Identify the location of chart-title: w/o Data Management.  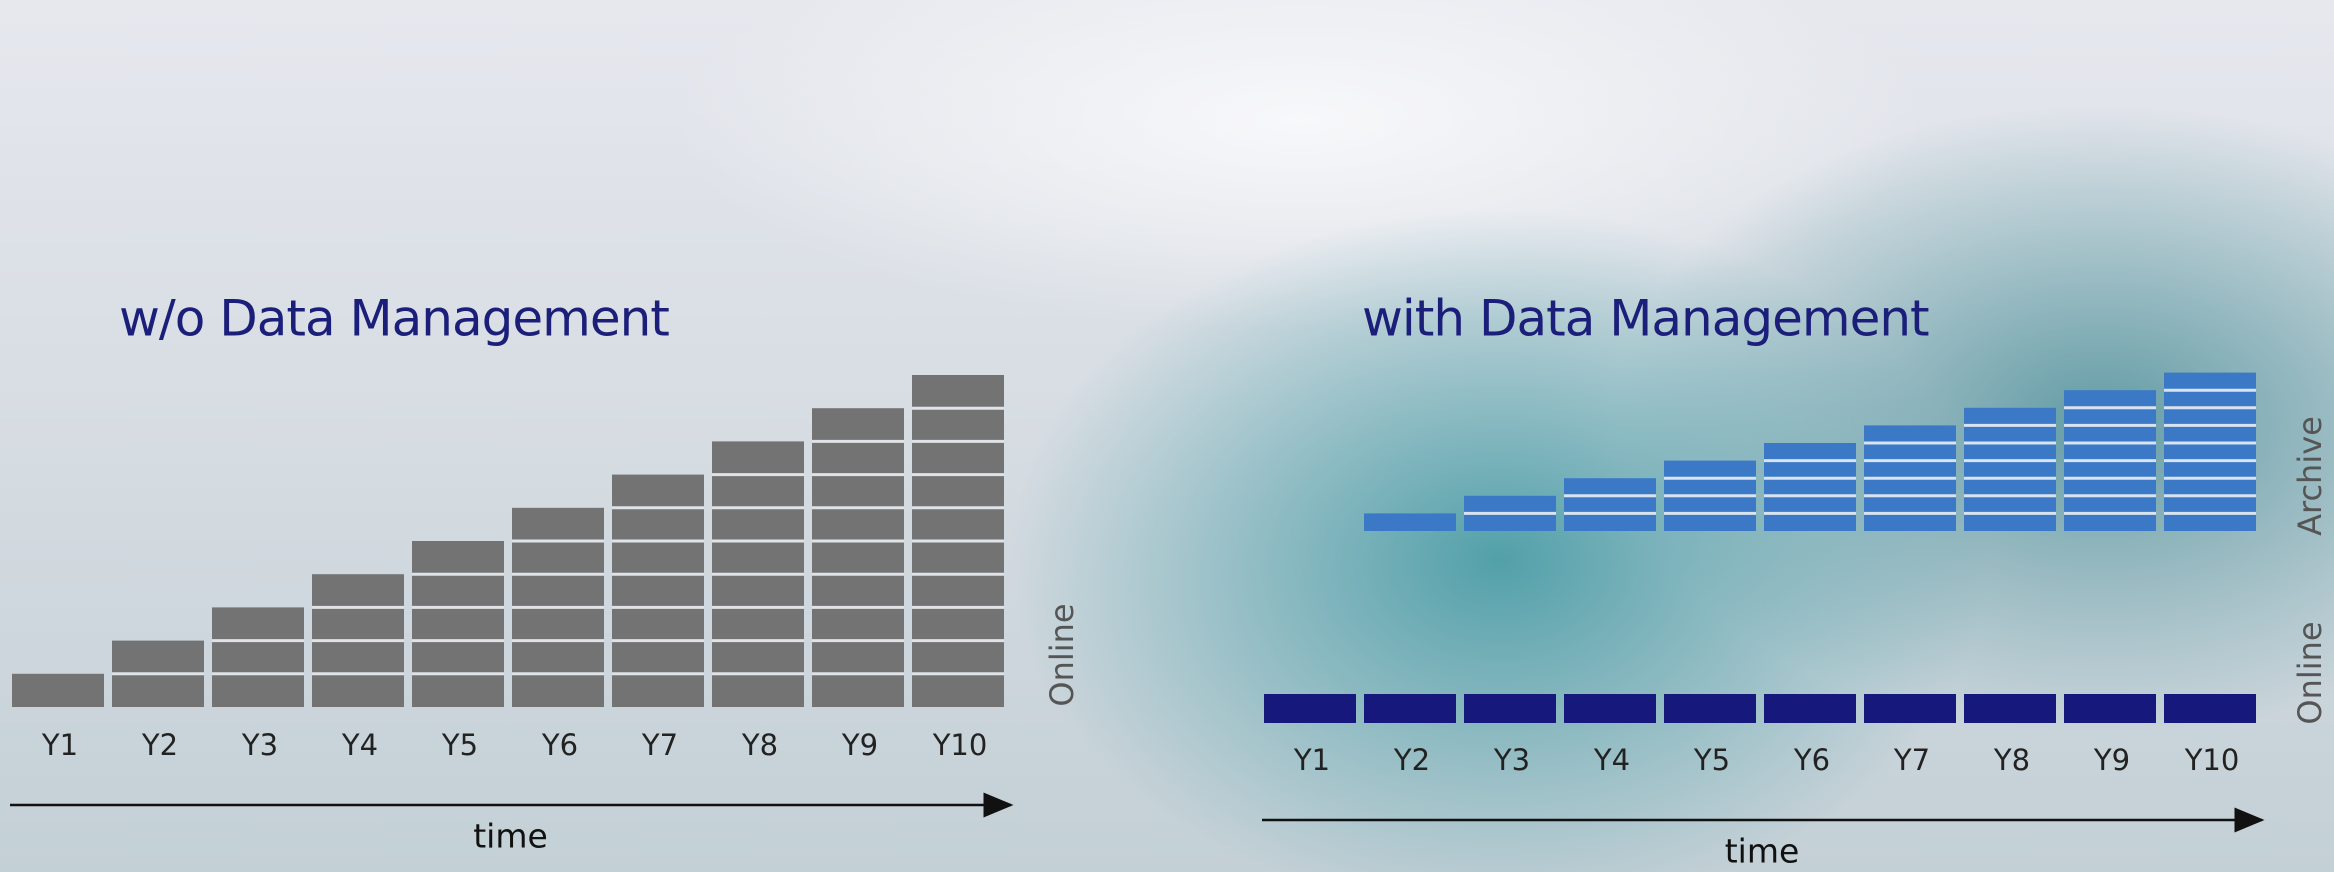
(394, 319).